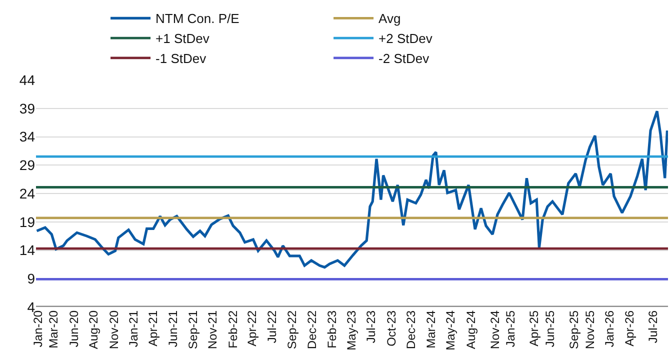 The height and width of the screenshot is (363, 671). Describe the element at coordinates (391, 328) in the screenshot. I see `x-tick-label: Oct-23` at that location.